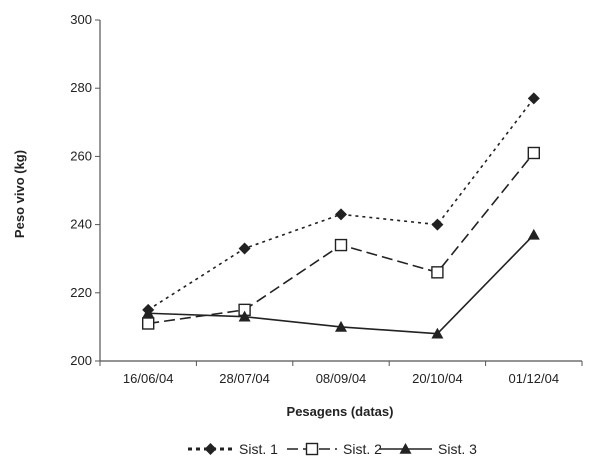 The image size is (590, 464). Describe the element at coordinates (19, 194) in the screenshot. I see `y-axis-title: Peso vivo (kg)` at that location.